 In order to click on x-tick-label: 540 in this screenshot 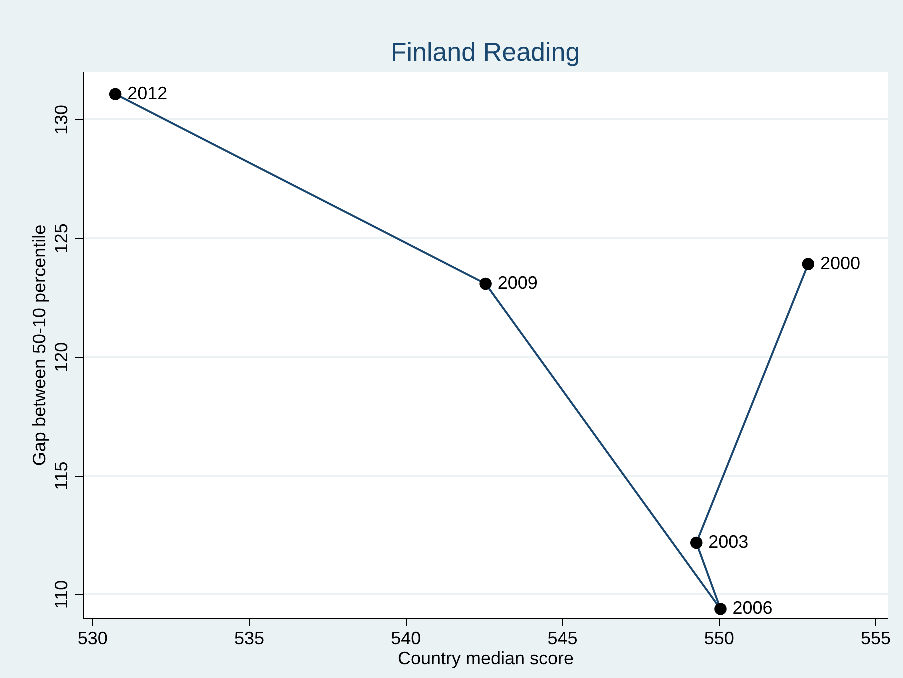, I will do `click(406, 638)`.